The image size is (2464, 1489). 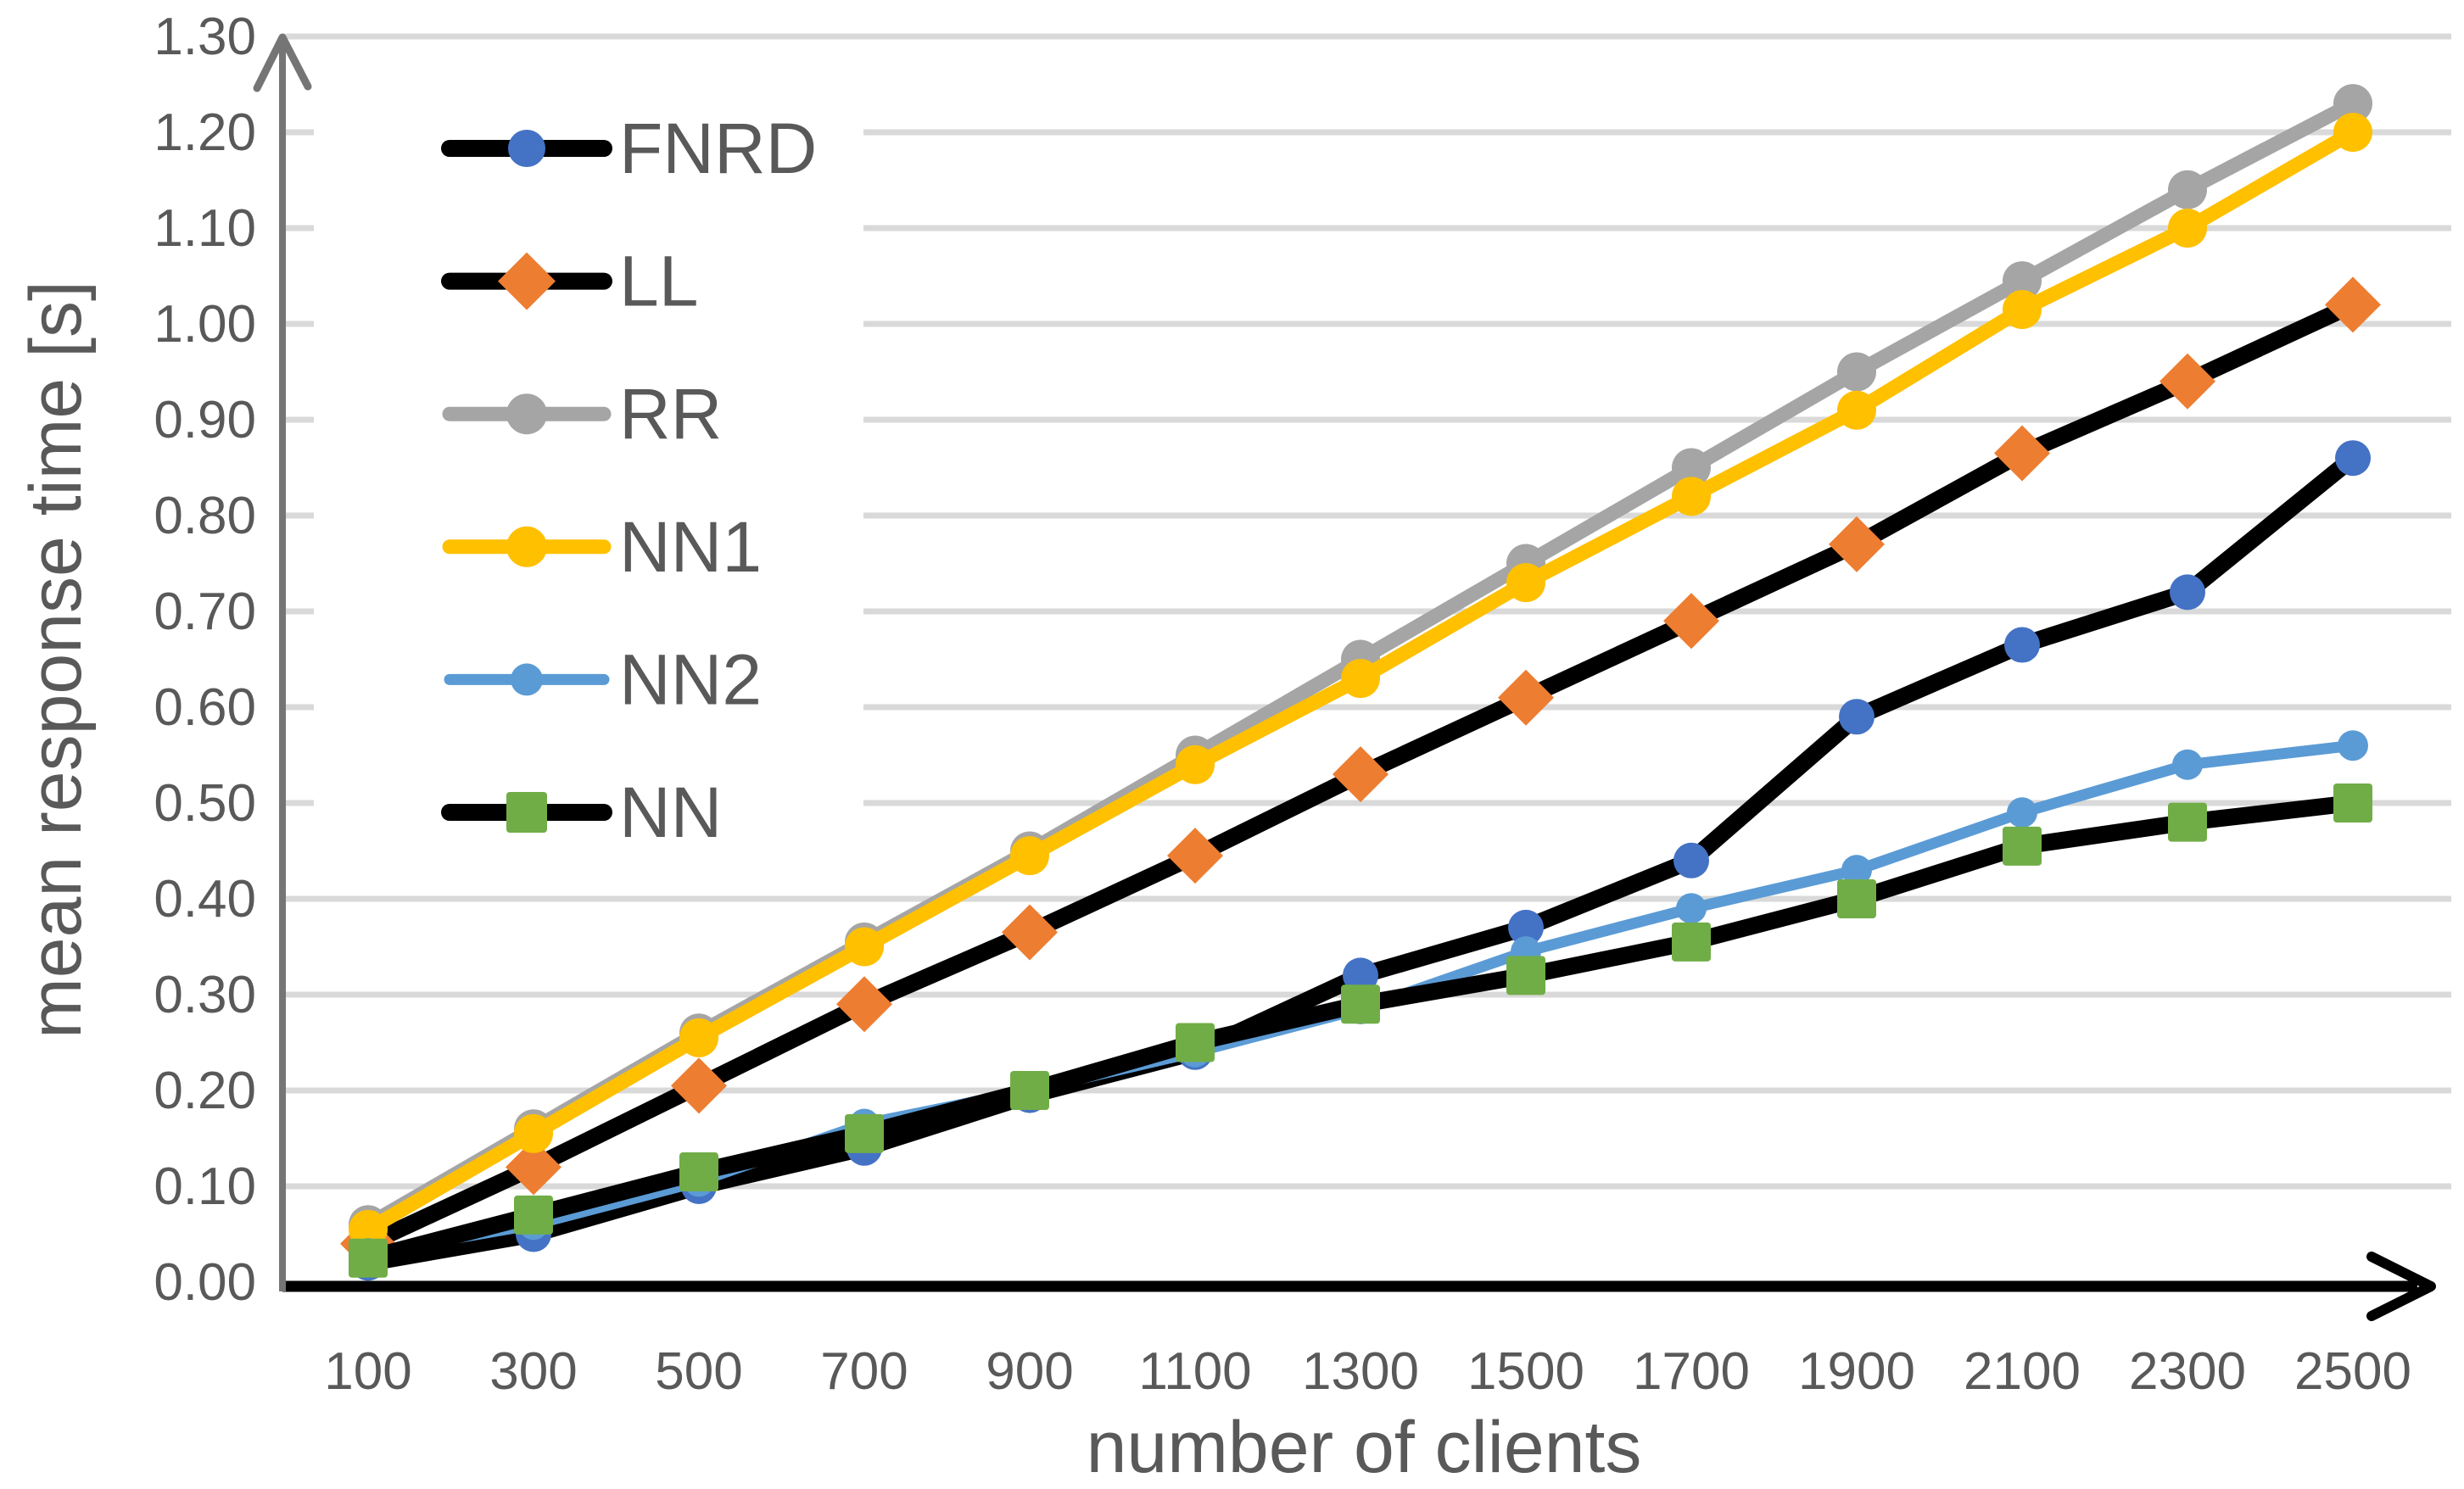 What do you see at coordinates (282, 62) in the screenshot?
I see `y-axis-arrow-icon` at bounding box center [282, 62].